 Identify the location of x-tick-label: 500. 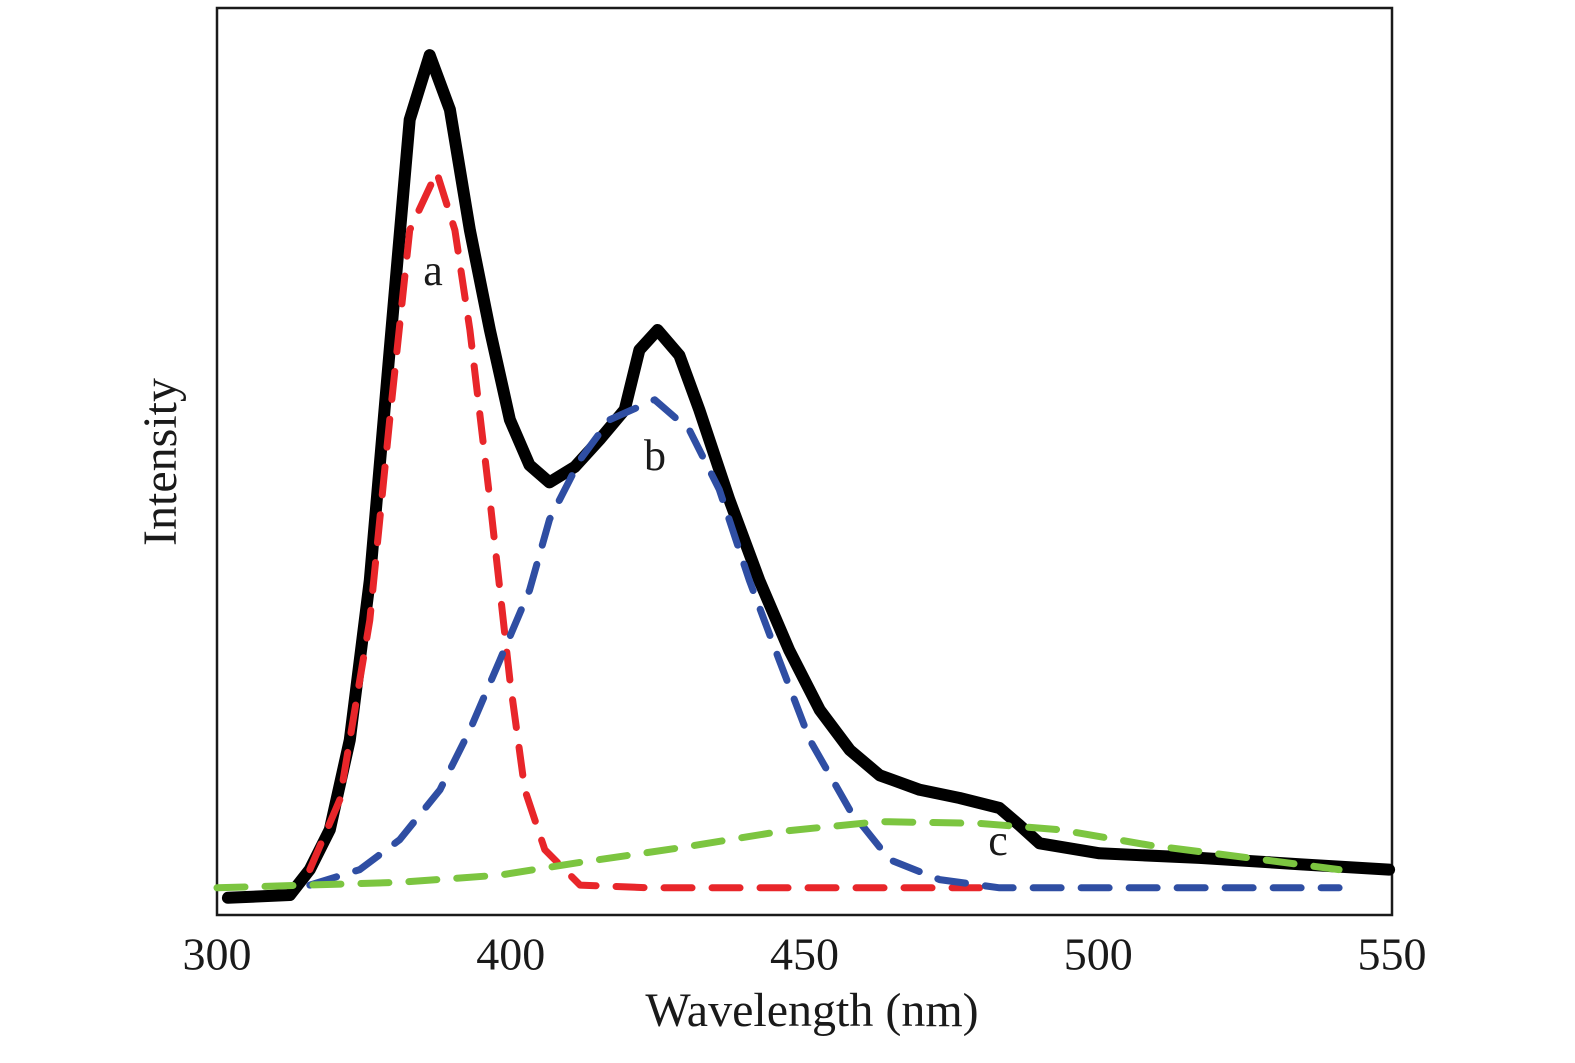
(1098, 954).